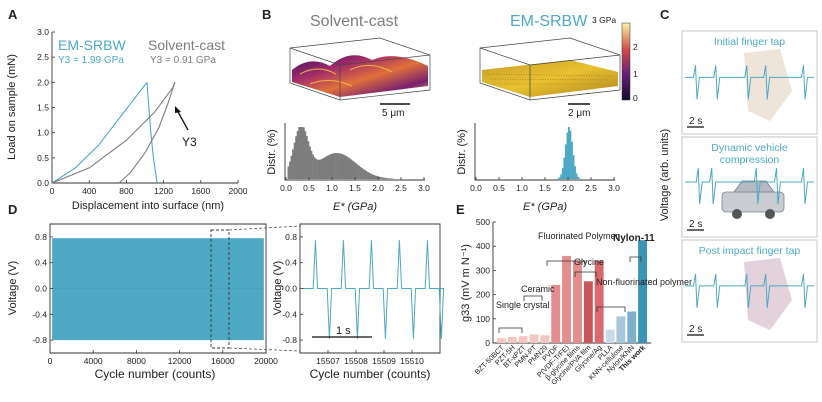 The image size is (822, 402). Describe the element at coordinates (401, 188) in the screenshot. I see `hist-tick-label: 2.5` at that location.